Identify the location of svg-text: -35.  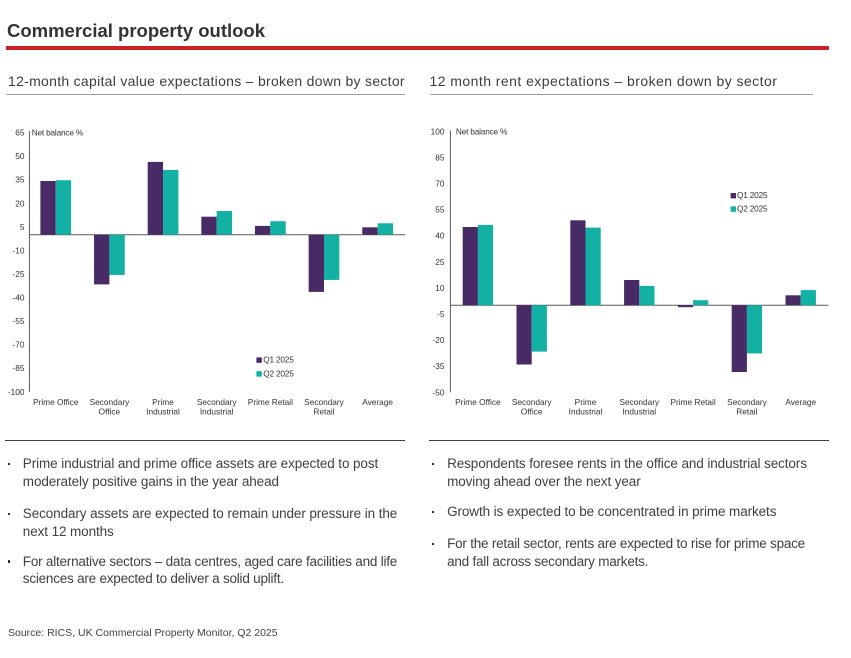
(439, 366).